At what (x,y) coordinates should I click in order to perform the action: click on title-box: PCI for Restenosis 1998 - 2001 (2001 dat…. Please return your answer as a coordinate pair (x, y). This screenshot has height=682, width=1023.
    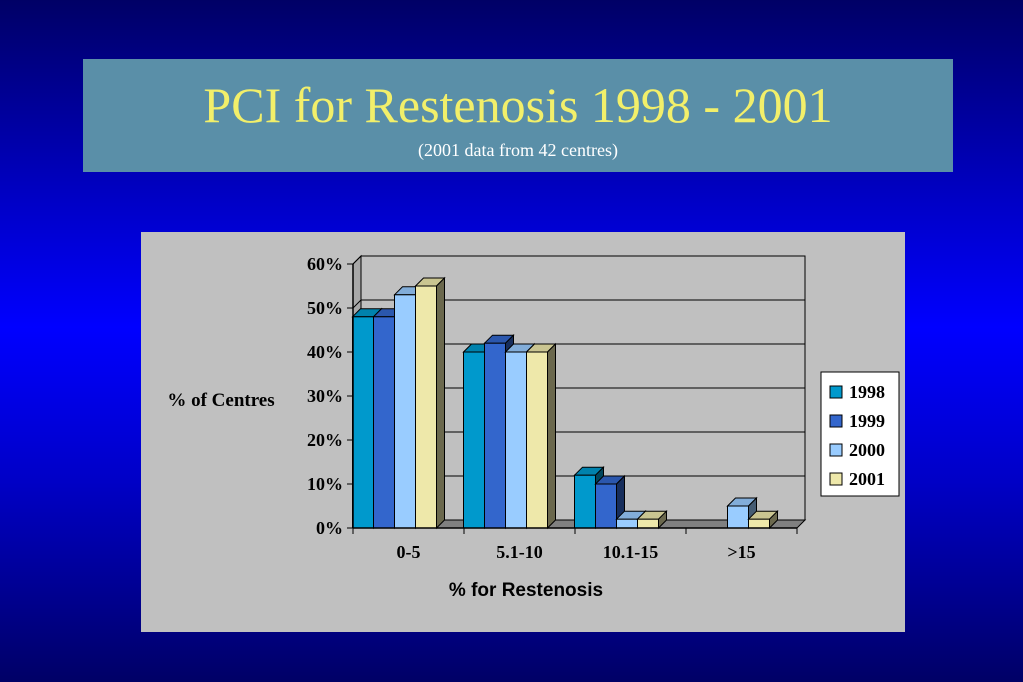
    Looking at the image, I should click on (518, 115).